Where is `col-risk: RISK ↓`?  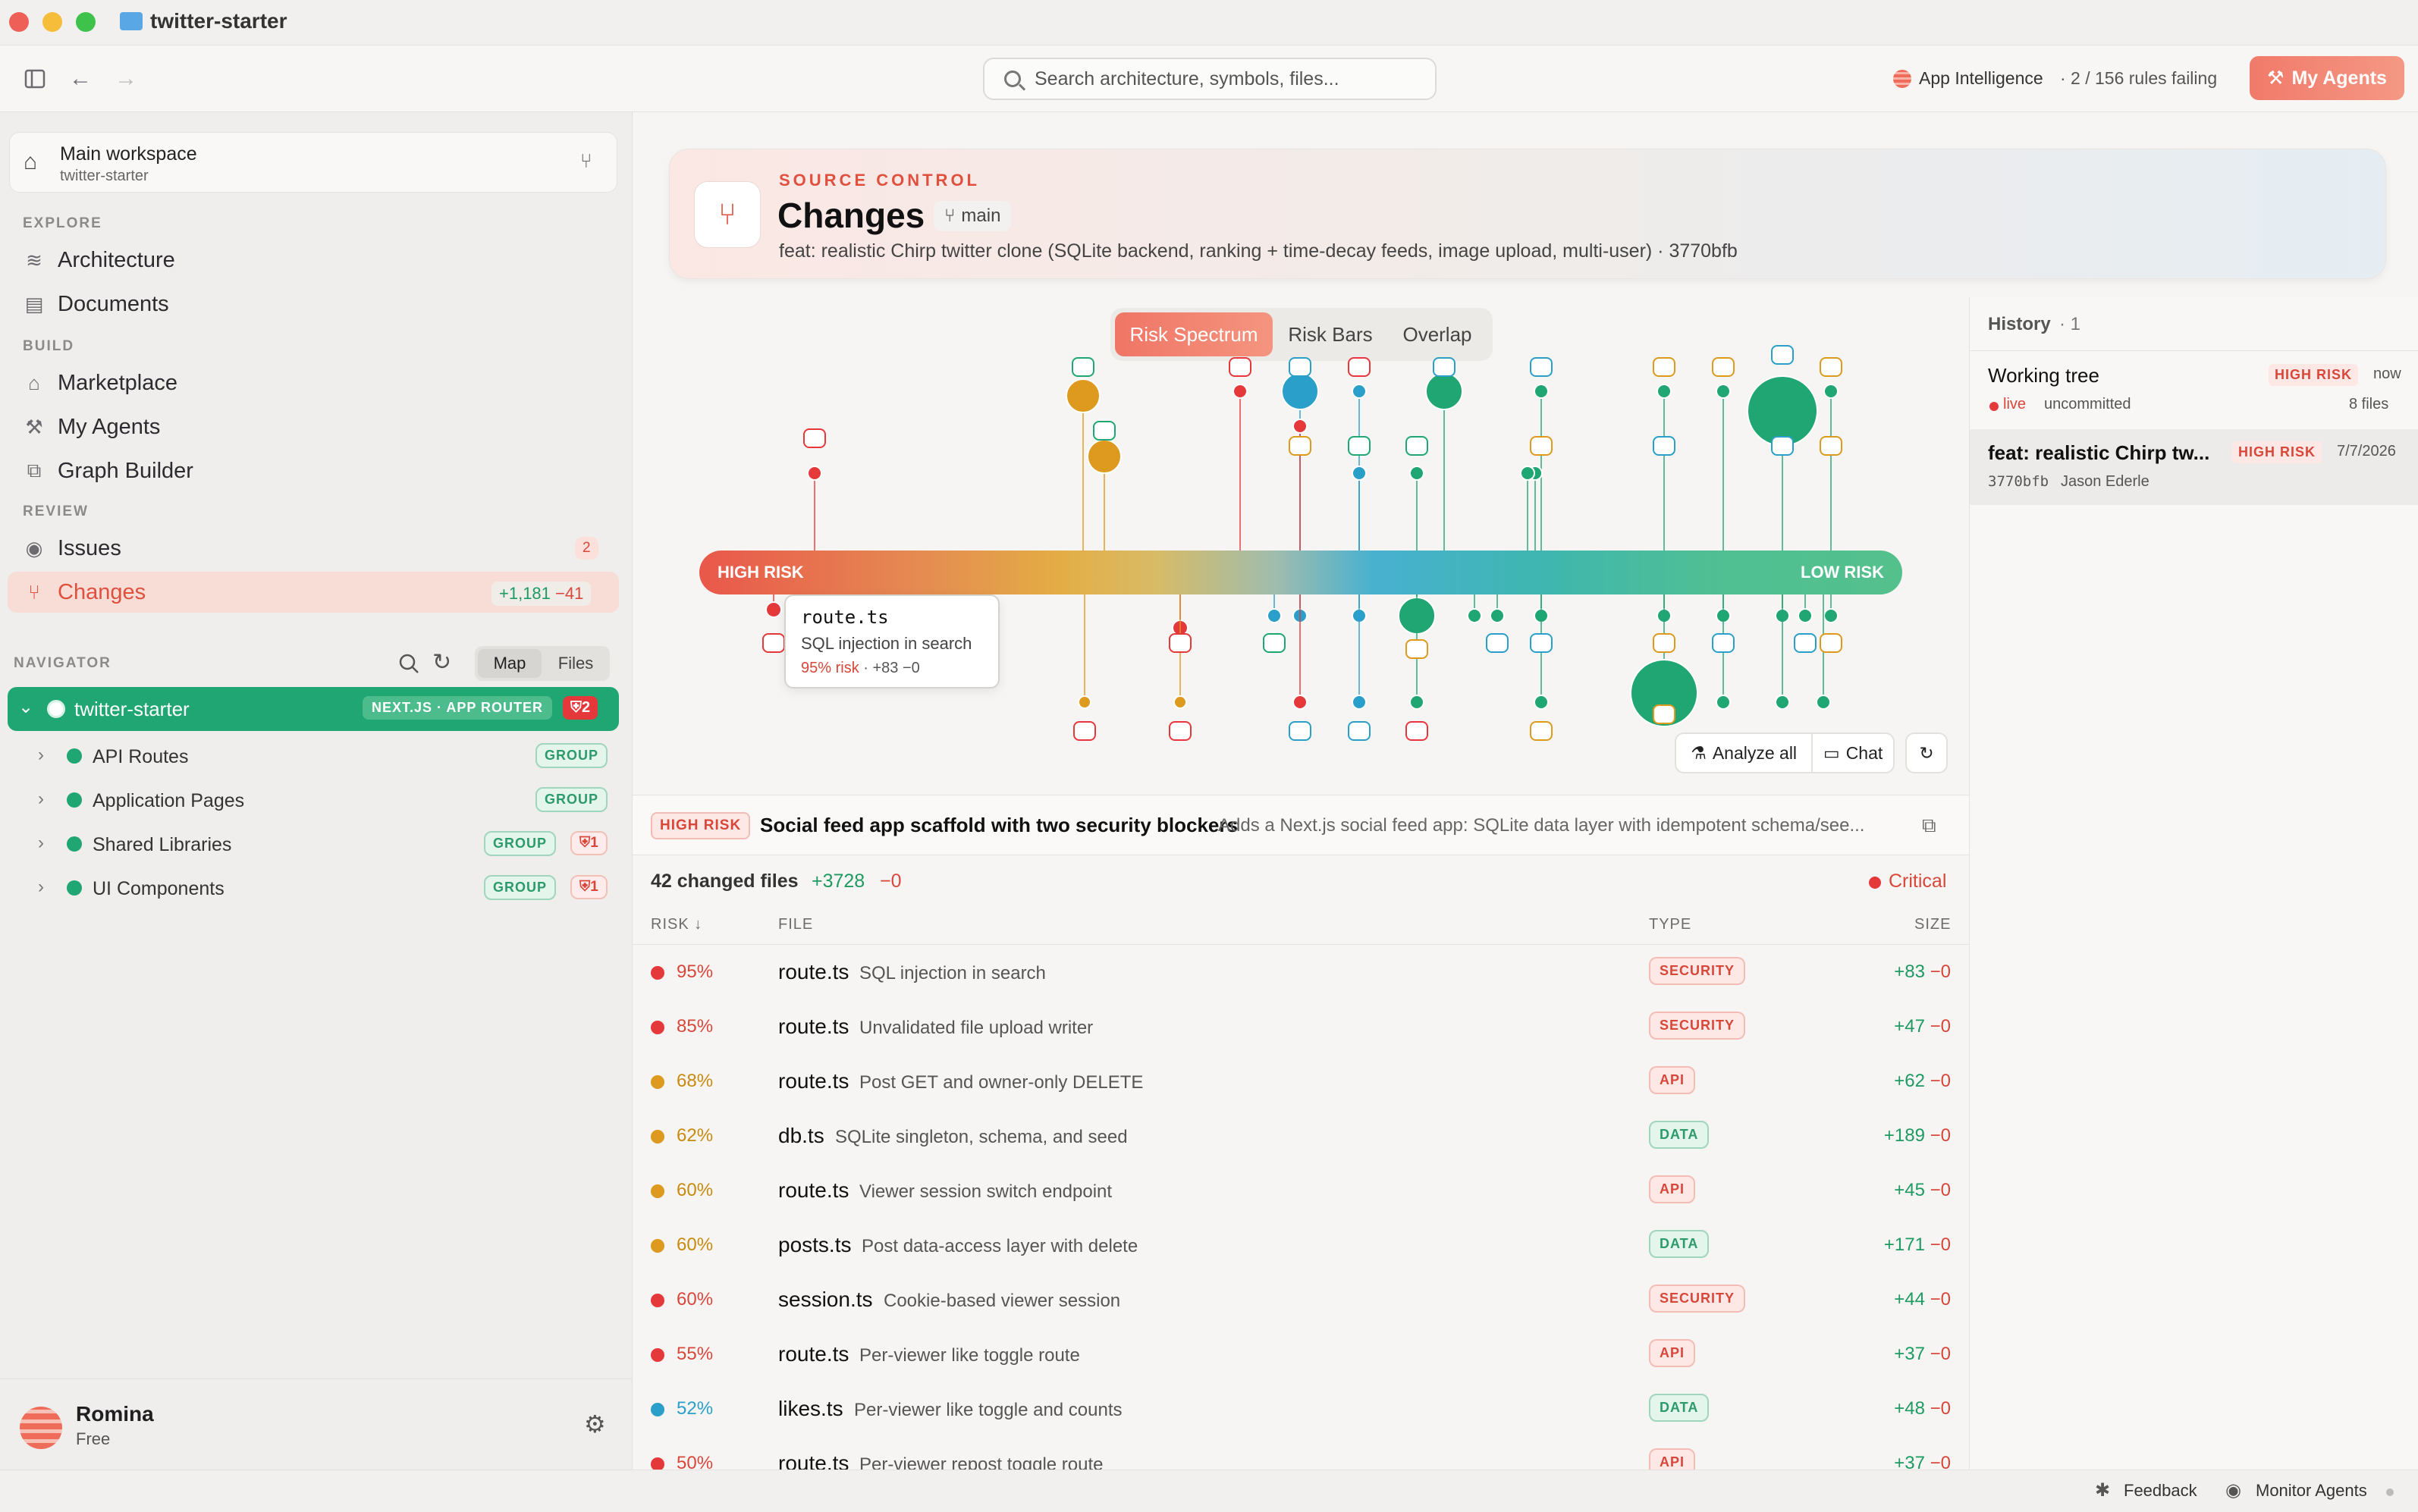
col-risk: RISK ↓ is located at coordinates (677, 924).